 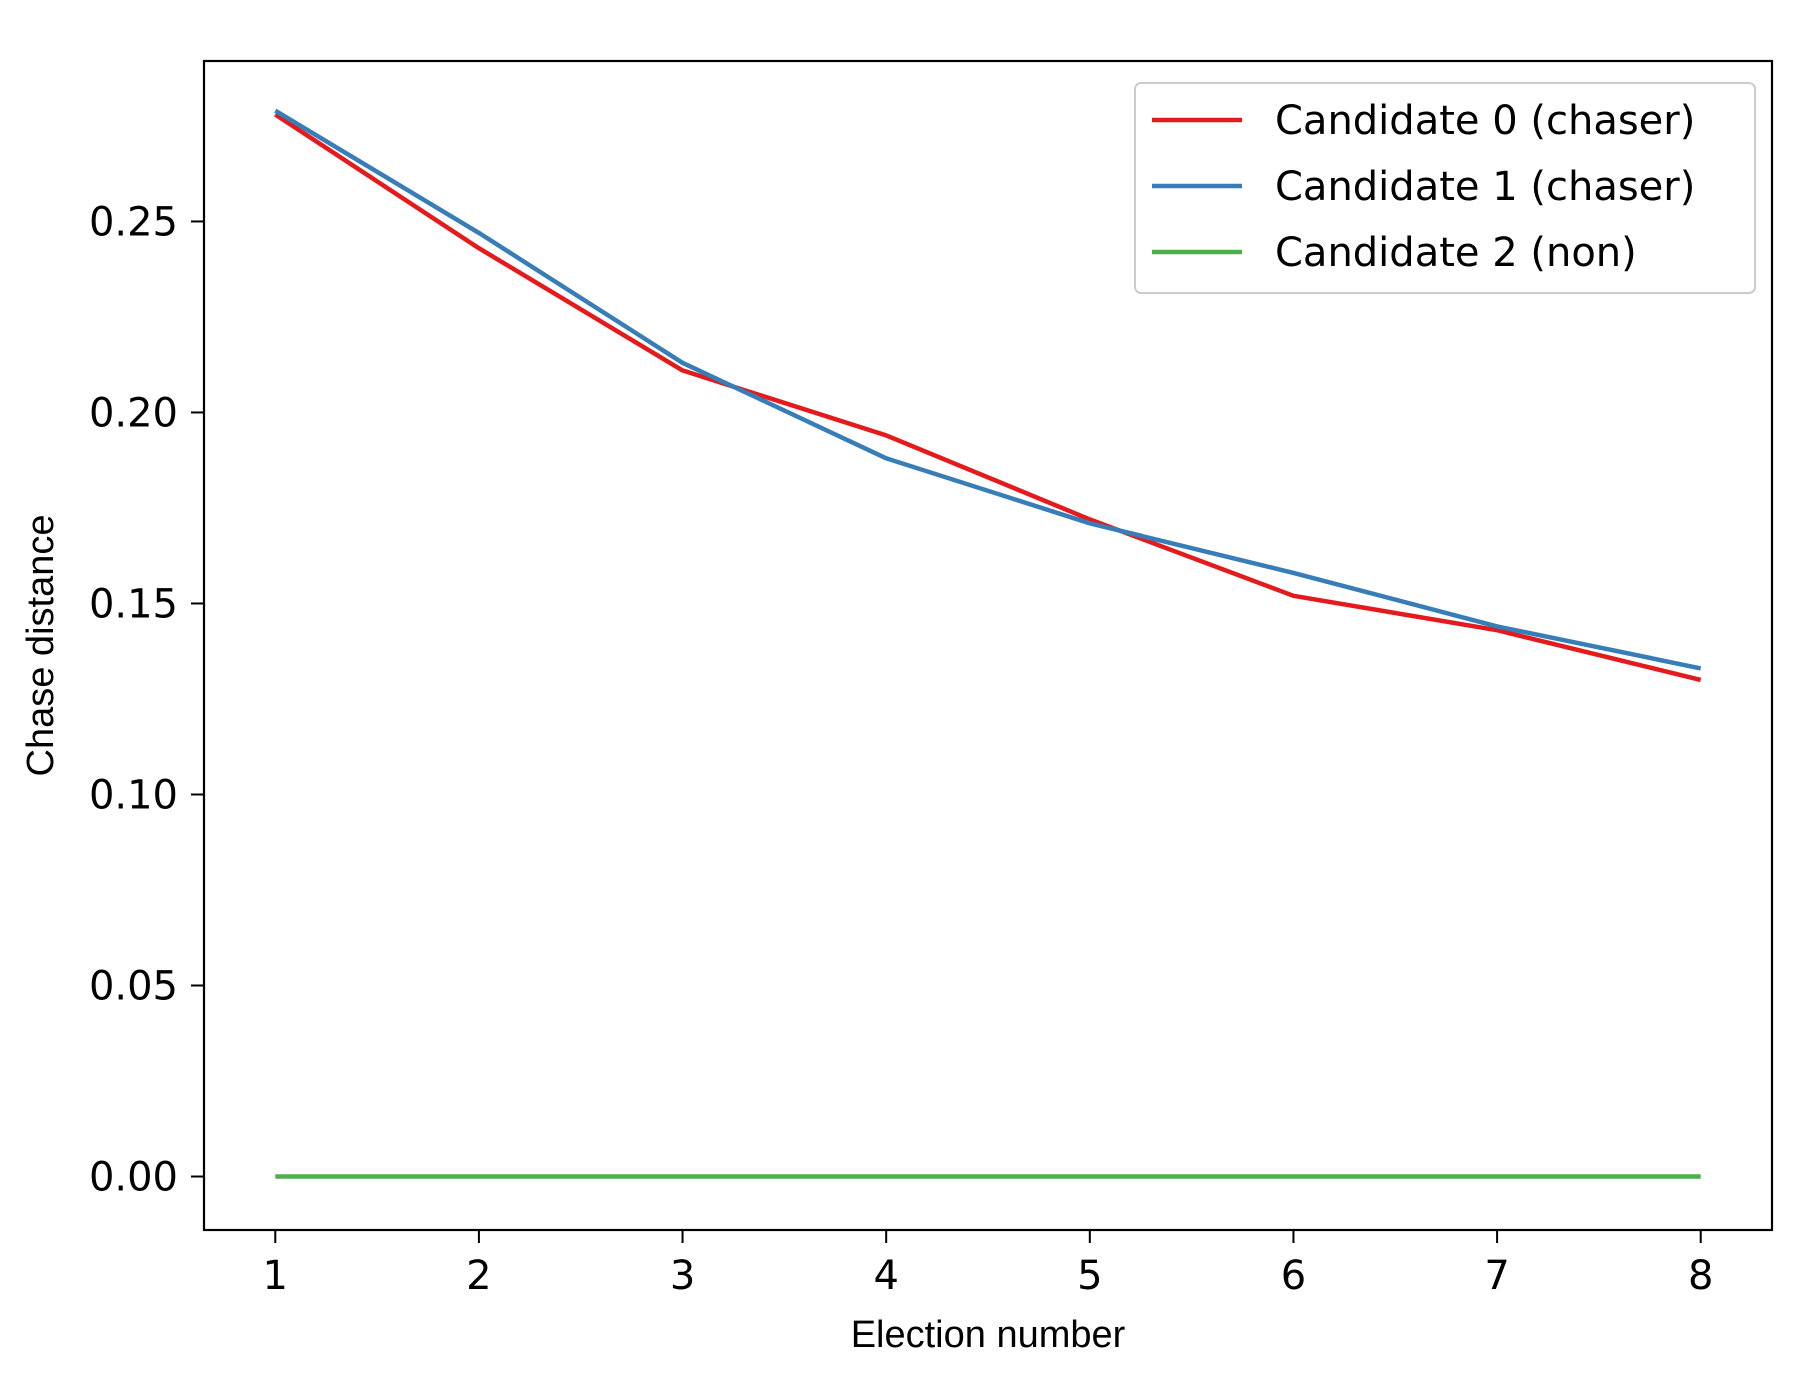 I want to click on y-tick-label: 0.10, so click(x=133, y=795).